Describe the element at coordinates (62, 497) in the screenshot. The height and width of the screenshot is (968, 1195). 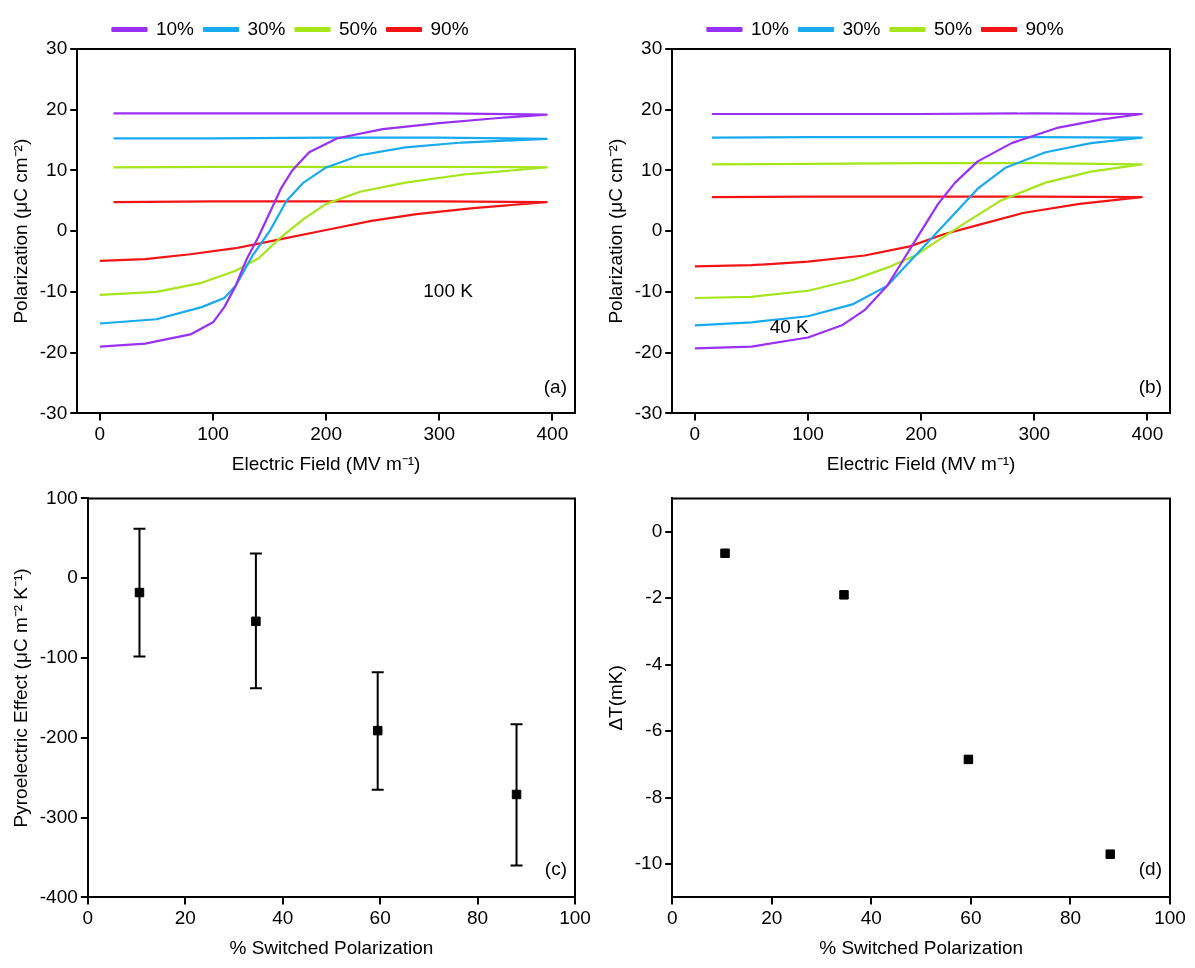
I see `y-tick-label: 100` at that location.